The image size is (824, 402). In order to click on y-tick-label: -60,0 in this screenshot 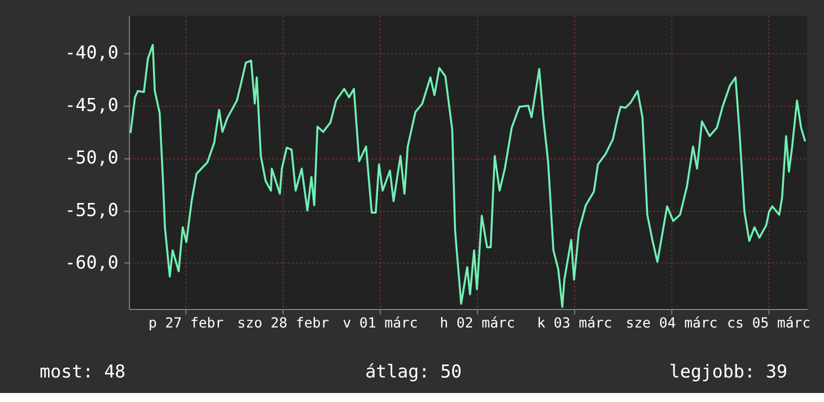, I will do `click(91, 263)`.